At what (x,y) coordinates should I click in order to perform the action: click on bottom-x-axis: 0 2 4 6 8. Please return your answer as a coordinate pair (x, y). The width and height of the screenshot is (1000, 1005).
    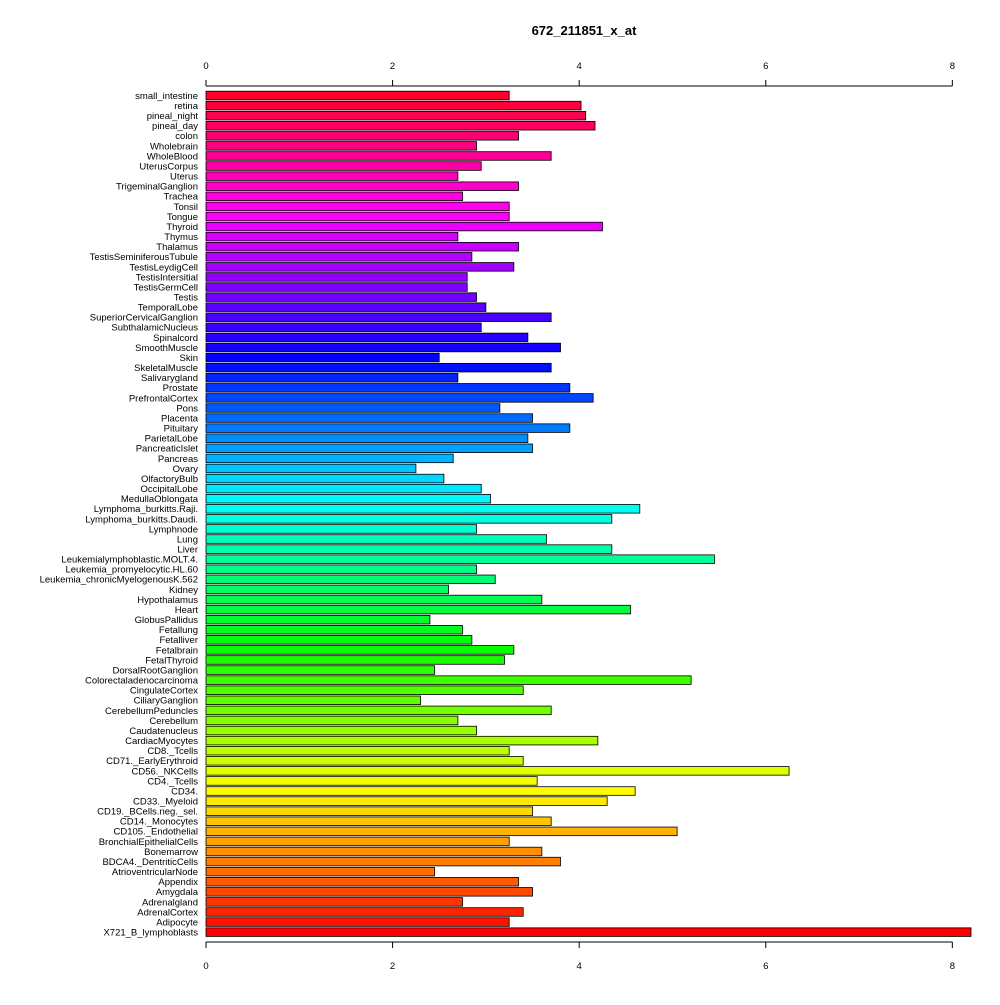
    Looking at the image, I should click on (579, 956).